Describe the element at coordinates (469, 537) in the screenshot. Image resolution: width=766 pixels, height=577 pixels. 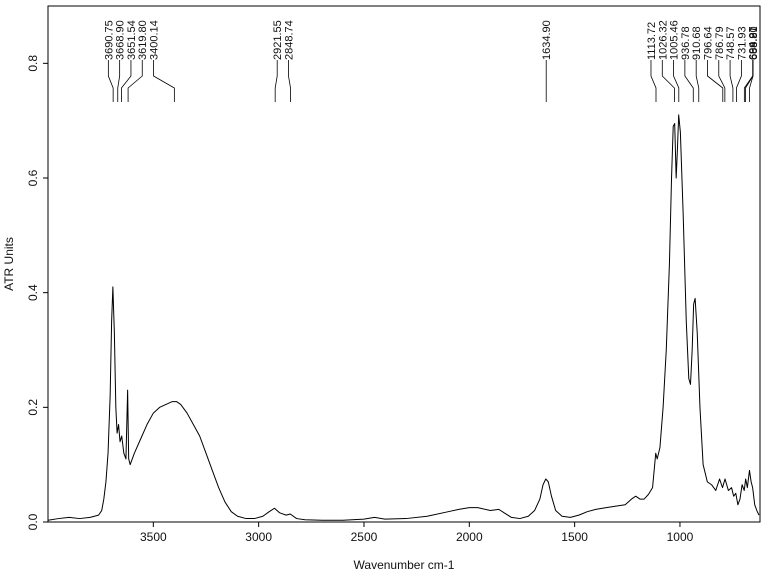
I see `x-tick-label: 2000` at that location.